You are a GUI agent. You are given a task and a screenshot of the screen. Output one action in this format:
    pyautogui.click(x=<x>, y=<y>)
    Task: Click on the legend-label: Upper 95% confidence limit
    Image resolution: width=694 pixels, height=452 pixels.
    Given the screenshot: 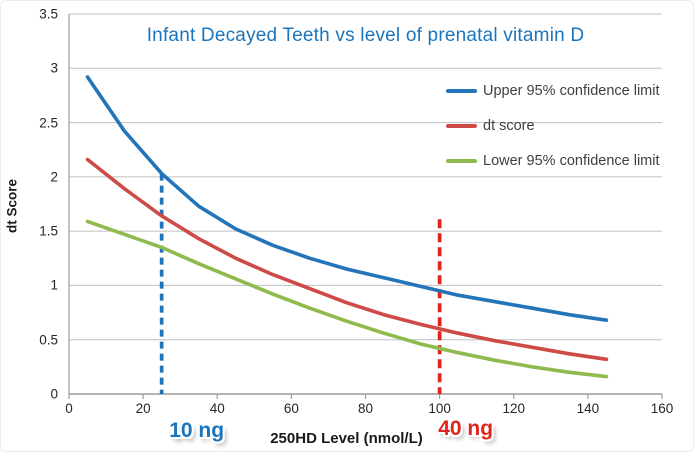 What is the action you would take?
    pyautogui.click(x=571, y=91)
    